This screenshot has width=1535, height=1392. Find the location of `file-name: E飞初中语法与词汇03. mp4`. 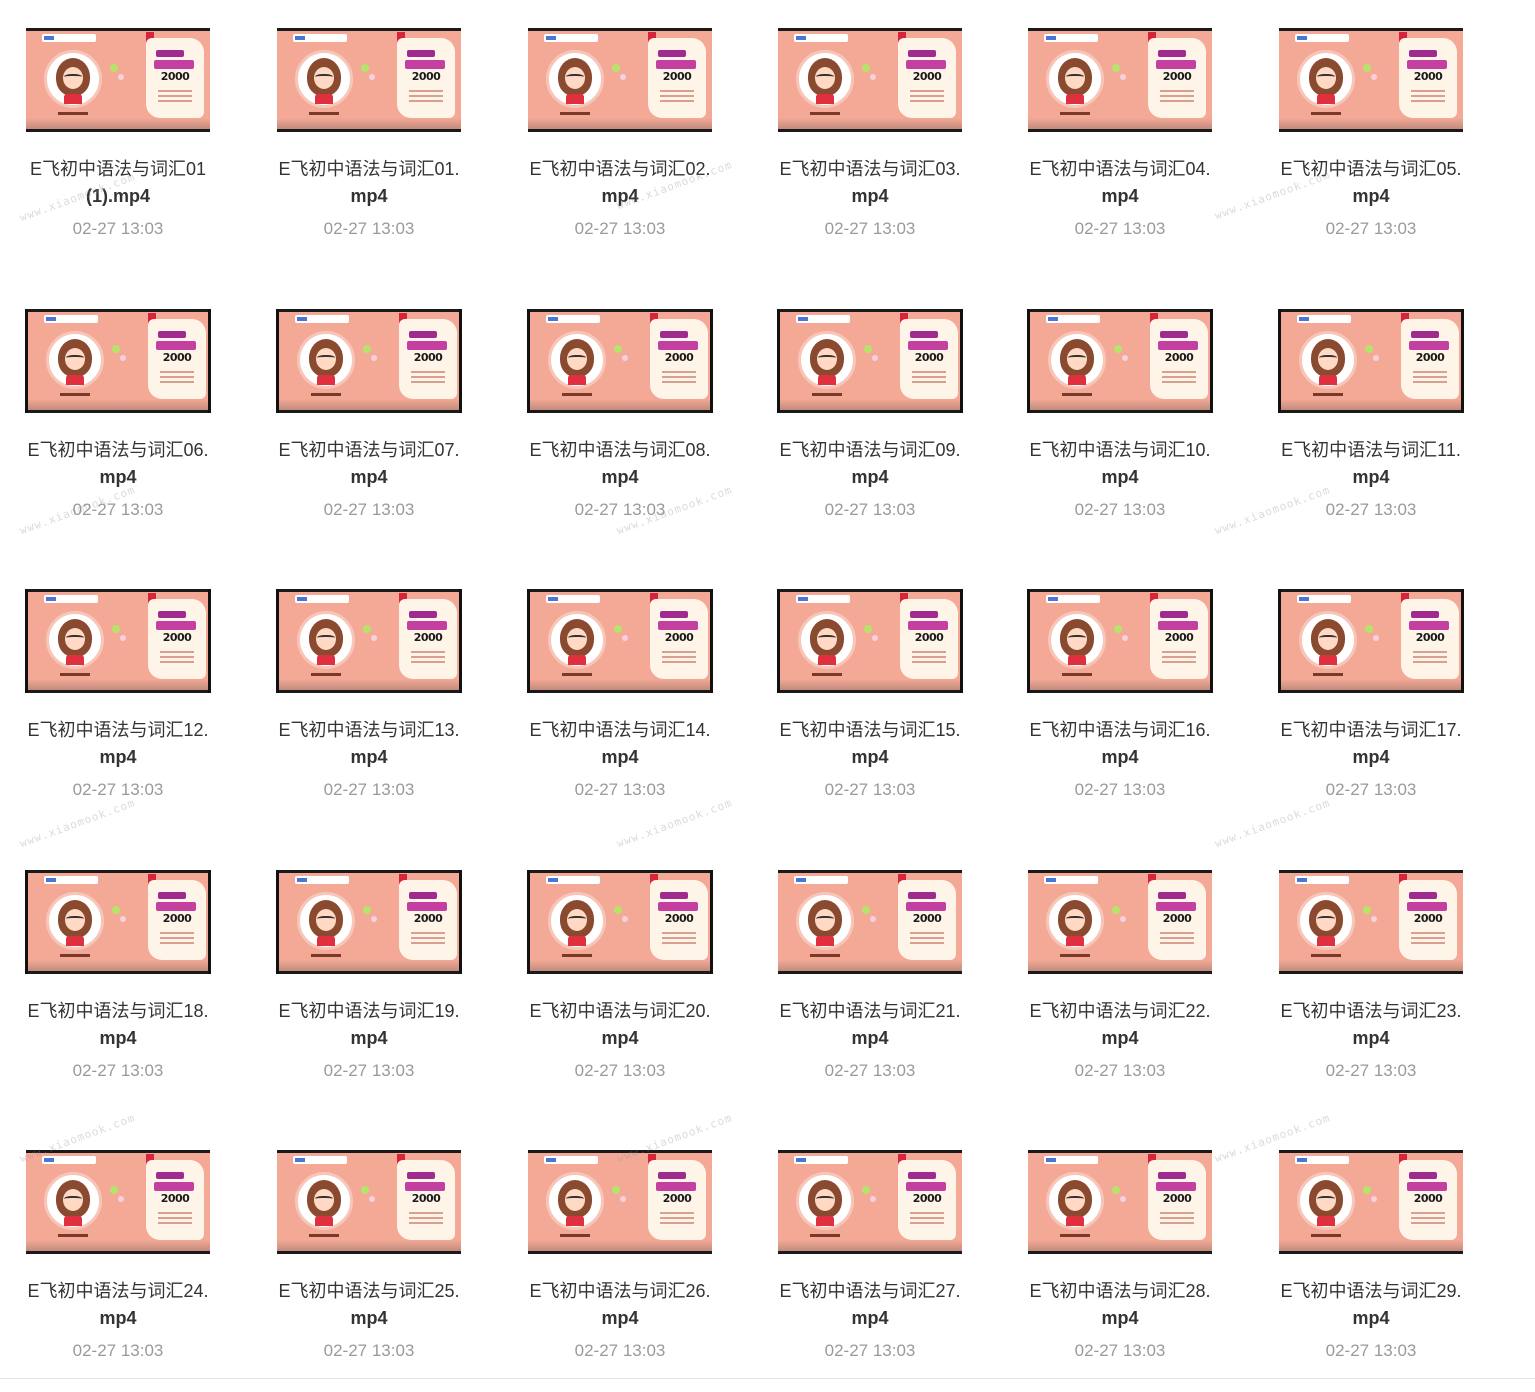

file-name: E飞初中语法与词汇03. mp4 is located at coordinates (870, 183).